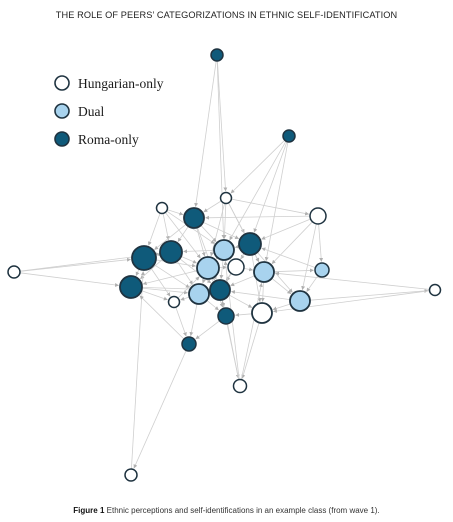 The height and width of the screenshot is (522, 453). What do you see at coordinates (108, 139) in the screenshot?
I see `legend-label-roma: Roma-only` at bounding box center [108, 139].